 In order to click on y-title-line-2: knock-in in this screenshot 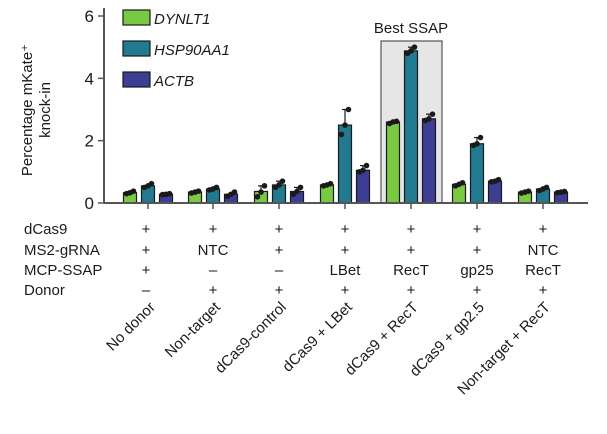, I will do `click(45, 110)`.